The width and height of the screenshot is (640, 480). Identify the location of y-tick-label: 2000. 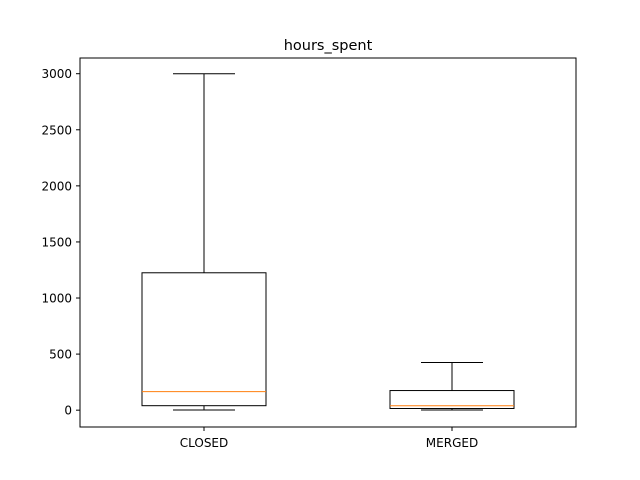
(56, 186).